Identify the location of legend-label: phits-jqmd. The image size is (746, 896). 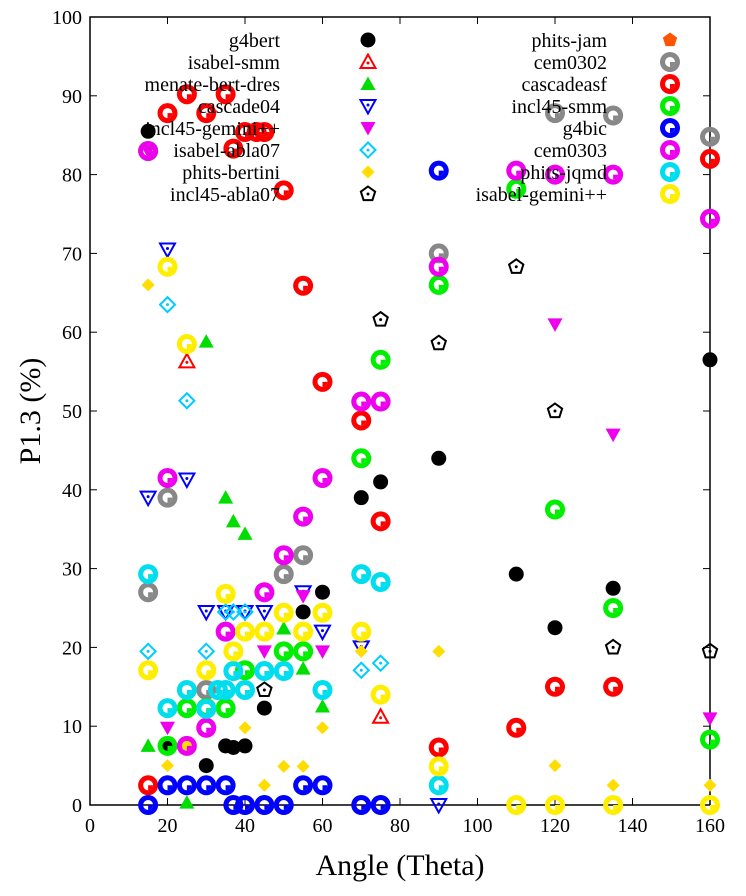
(563, 173).